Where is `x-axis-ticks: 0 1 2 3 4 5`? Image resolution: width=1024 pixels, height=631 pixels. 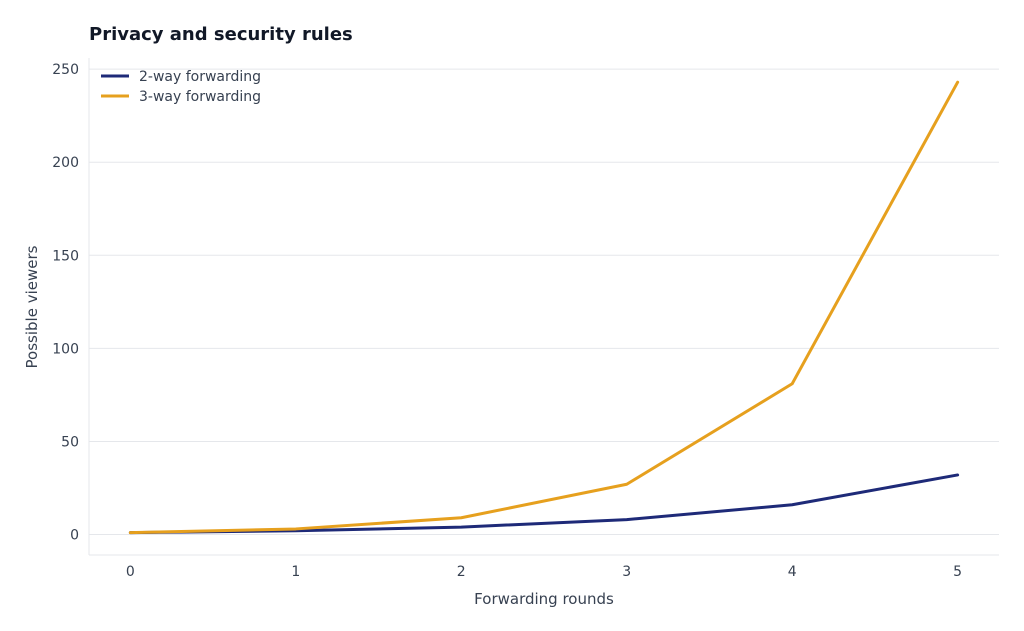
x-axis-ticks: 0 1 2 3 4 5 is located at coordinates (544, 572).